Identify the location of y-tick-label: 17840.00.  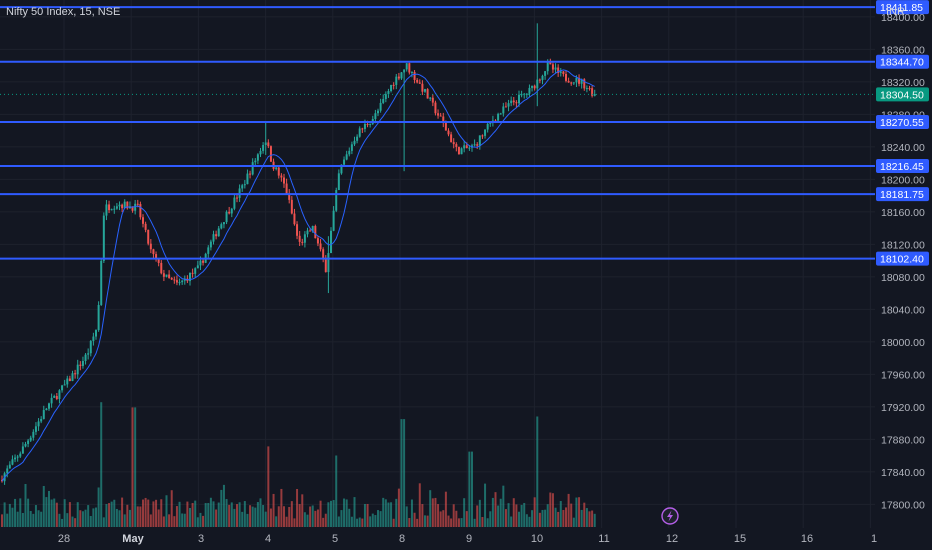
(903, 473).